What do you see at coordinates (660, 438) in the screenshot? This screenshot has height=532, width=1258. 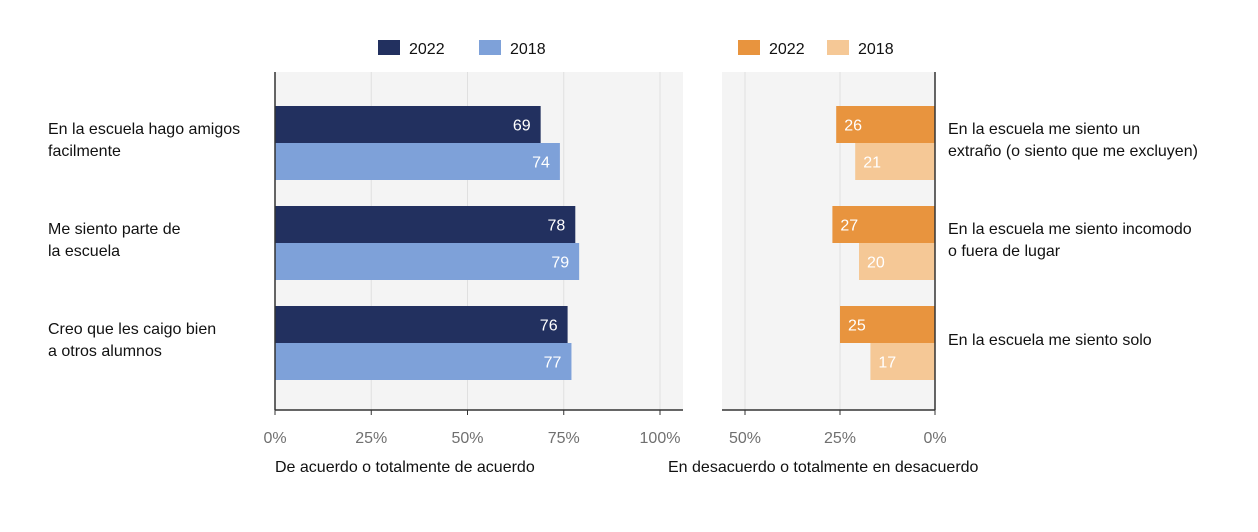 I see `left-tick-label-100: 100%` at bounding box center [660, 438].